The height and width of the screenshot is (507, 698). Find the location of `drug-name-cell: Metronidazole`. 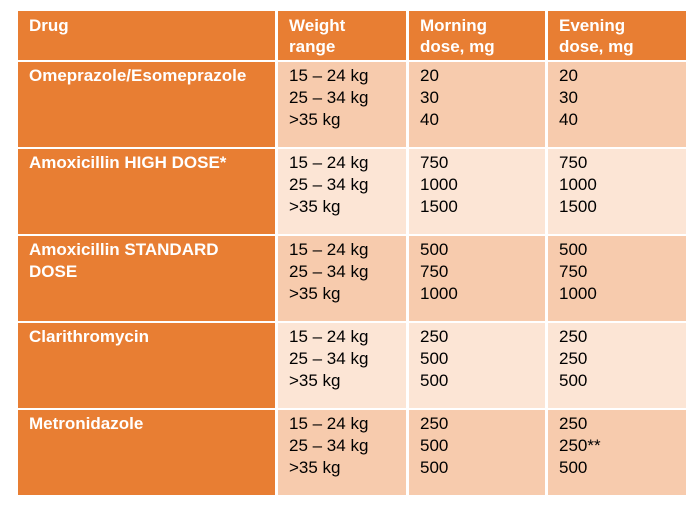

drug-name-cell: Metronidazole is located at coordinates (146, 452).